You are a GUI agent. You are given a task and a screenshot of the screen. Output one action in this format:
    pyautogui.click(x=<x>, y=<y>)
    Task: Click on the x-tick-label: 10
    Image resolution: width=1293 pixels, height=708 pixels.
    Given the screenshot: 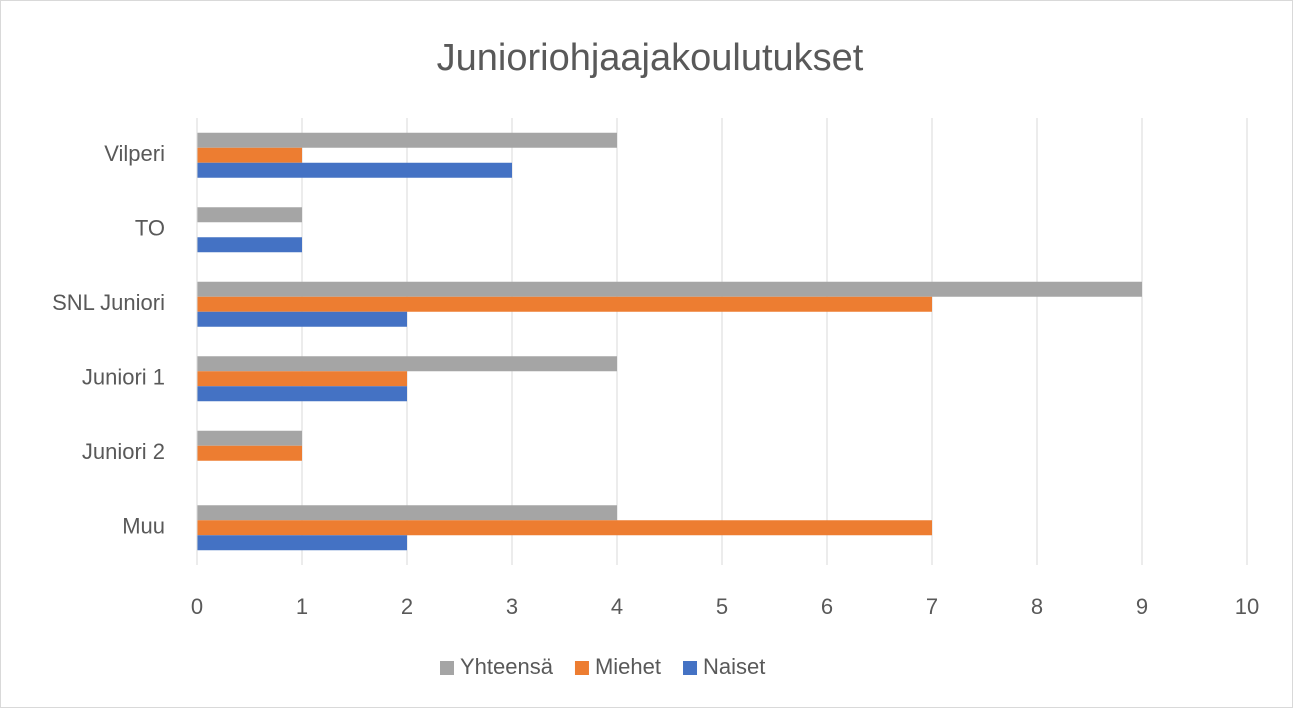 What is the action you would take?
    pyautogui.click(x=1247, y=606)
    